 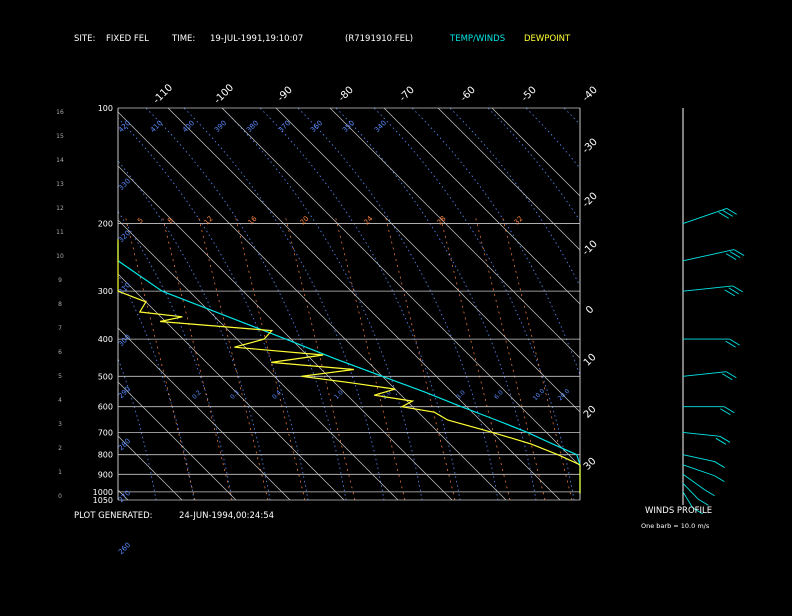 I want to click on isotherm-label-top: -80, so click(x=346, y=94).